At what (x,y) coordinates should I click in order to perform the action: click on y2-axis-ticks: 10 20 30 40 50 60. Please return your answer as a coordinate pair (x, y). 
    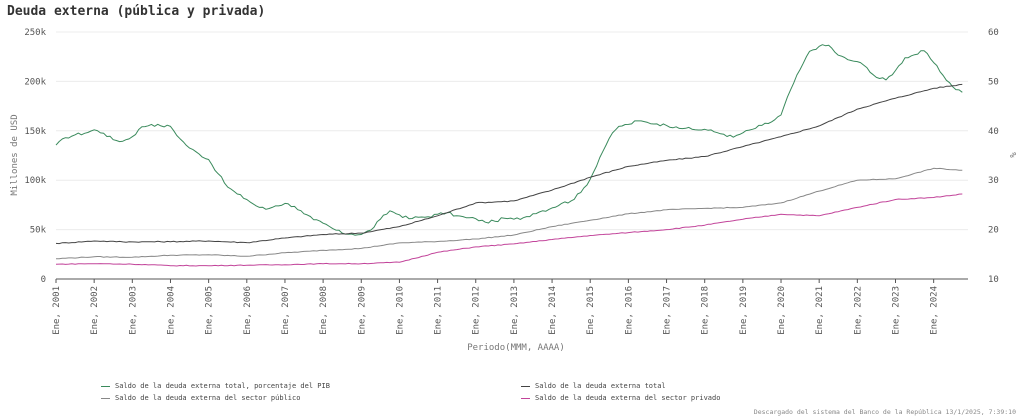
    Looking at the image, I should click on (993, 156).